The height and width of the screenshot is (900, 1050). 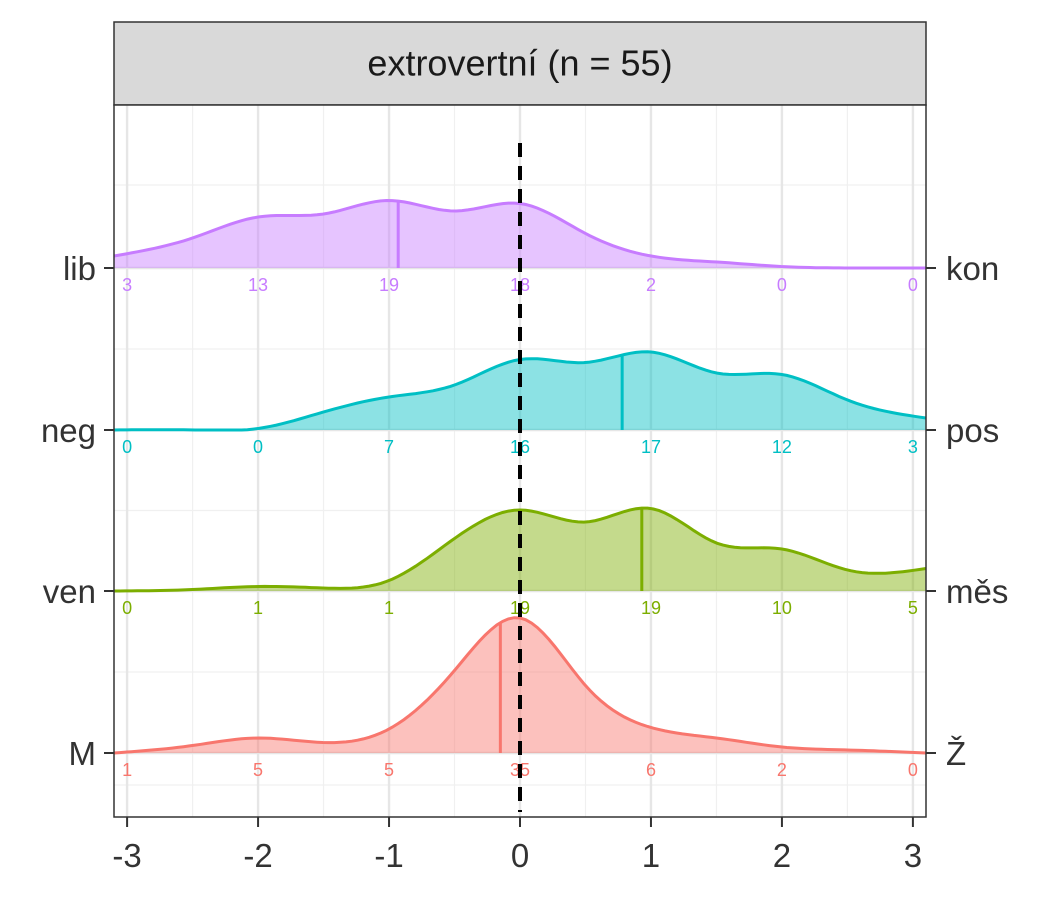 What do you see at coordinates (956, 753) in the screenshot?
I see `y-label-right: Ž` at bounding box center [956, 753].